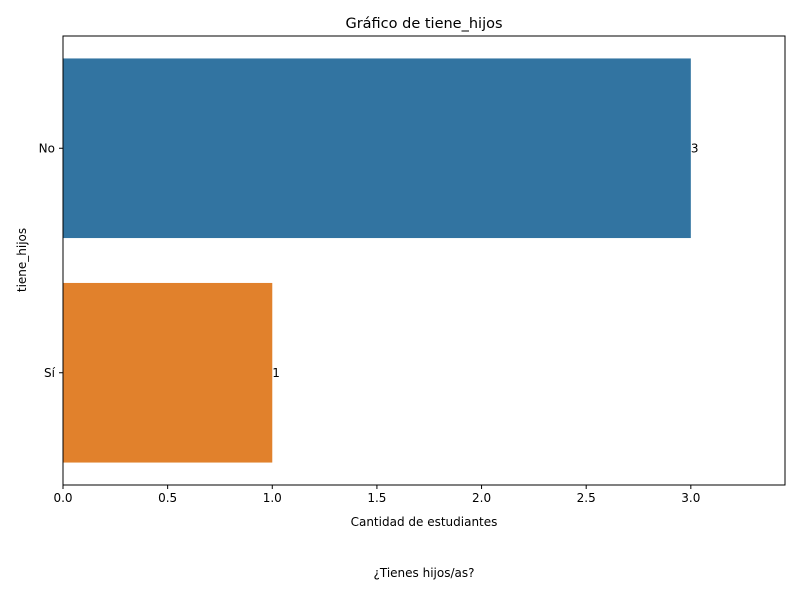 The image size is (800, 600). Describe the element at coordinates (272, 498) in the screenshot. I see `x-tick-label: 1.0` at that location.